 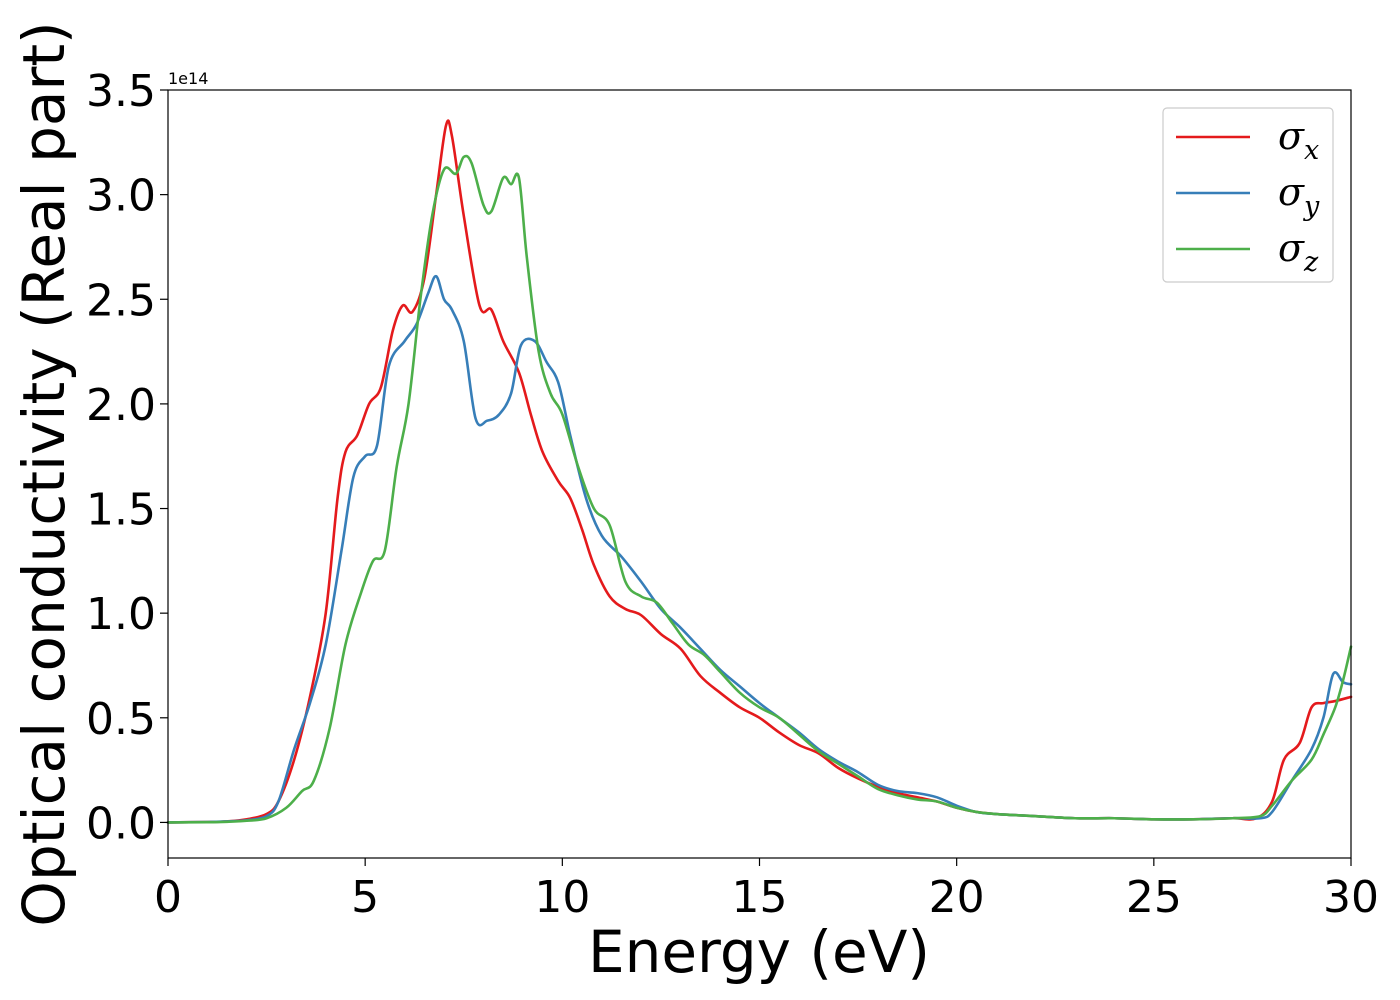 I want to click on y-tick-label: 3.5, so click(x=121, y=91).